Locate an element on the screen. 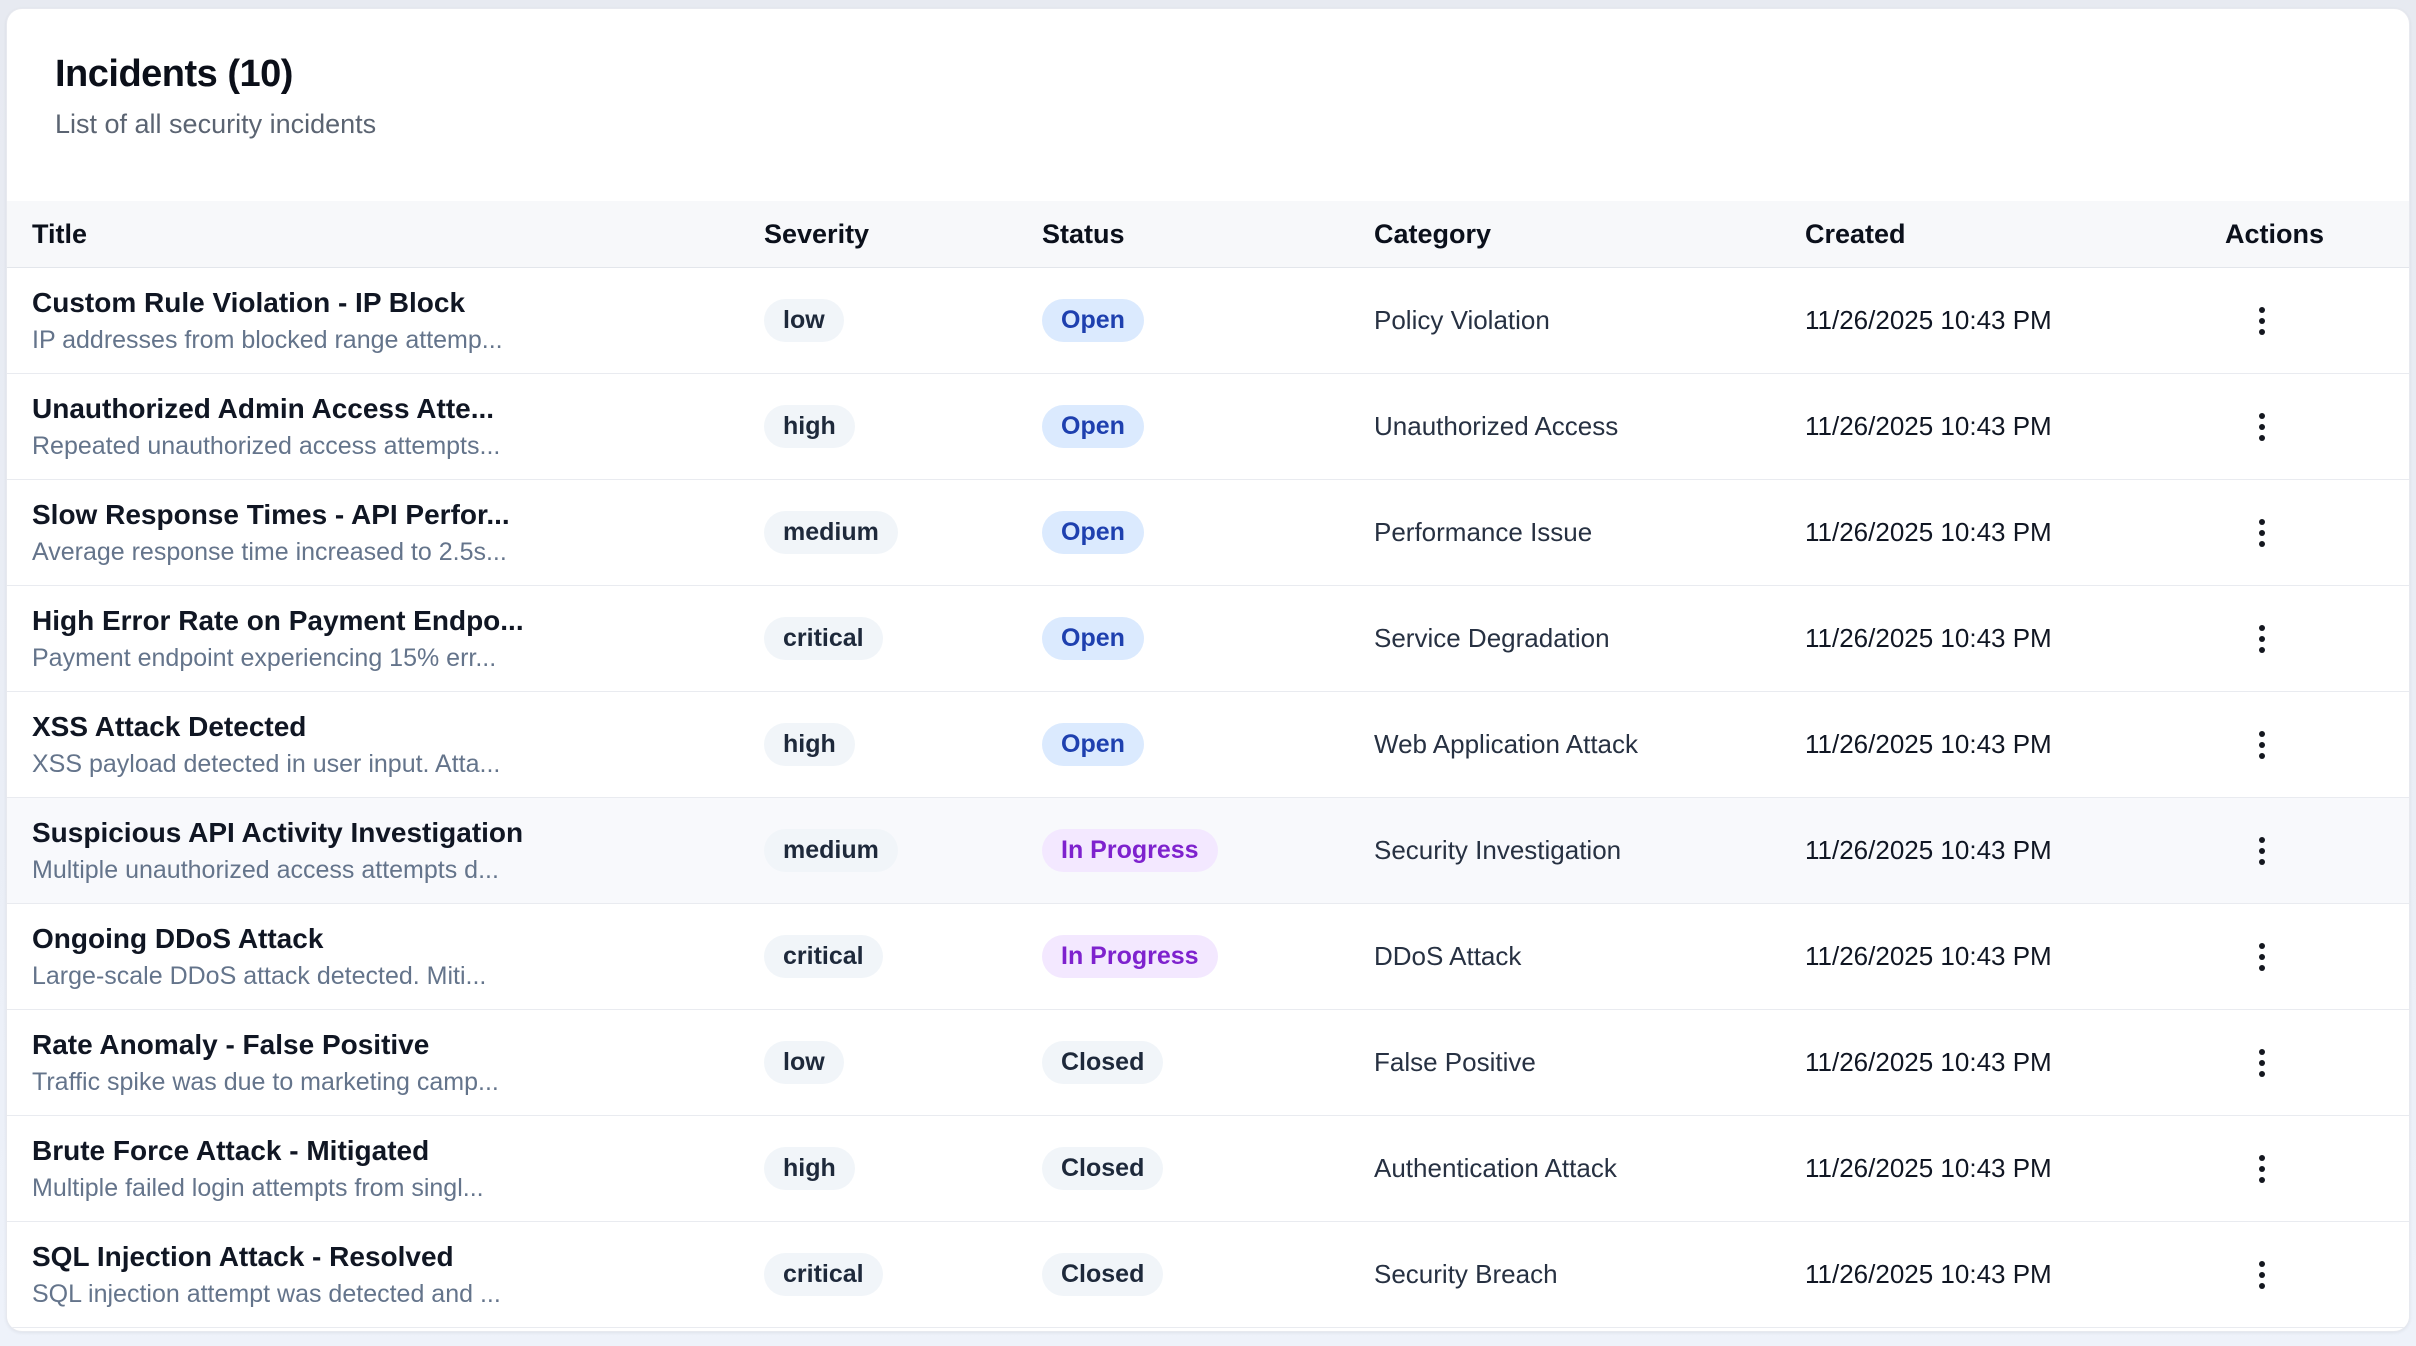  column-header-severity: Severity is located at coordinates (817, 233).